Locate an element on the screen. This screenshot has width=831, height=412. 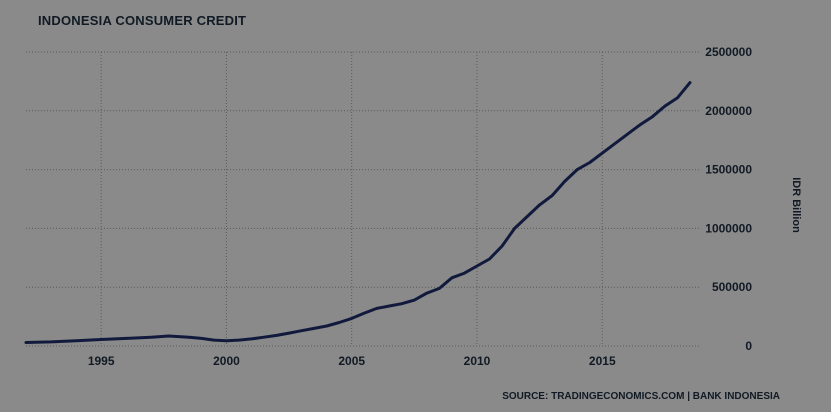
x-tick-label: 2005 is located at coordinates (351, 361).